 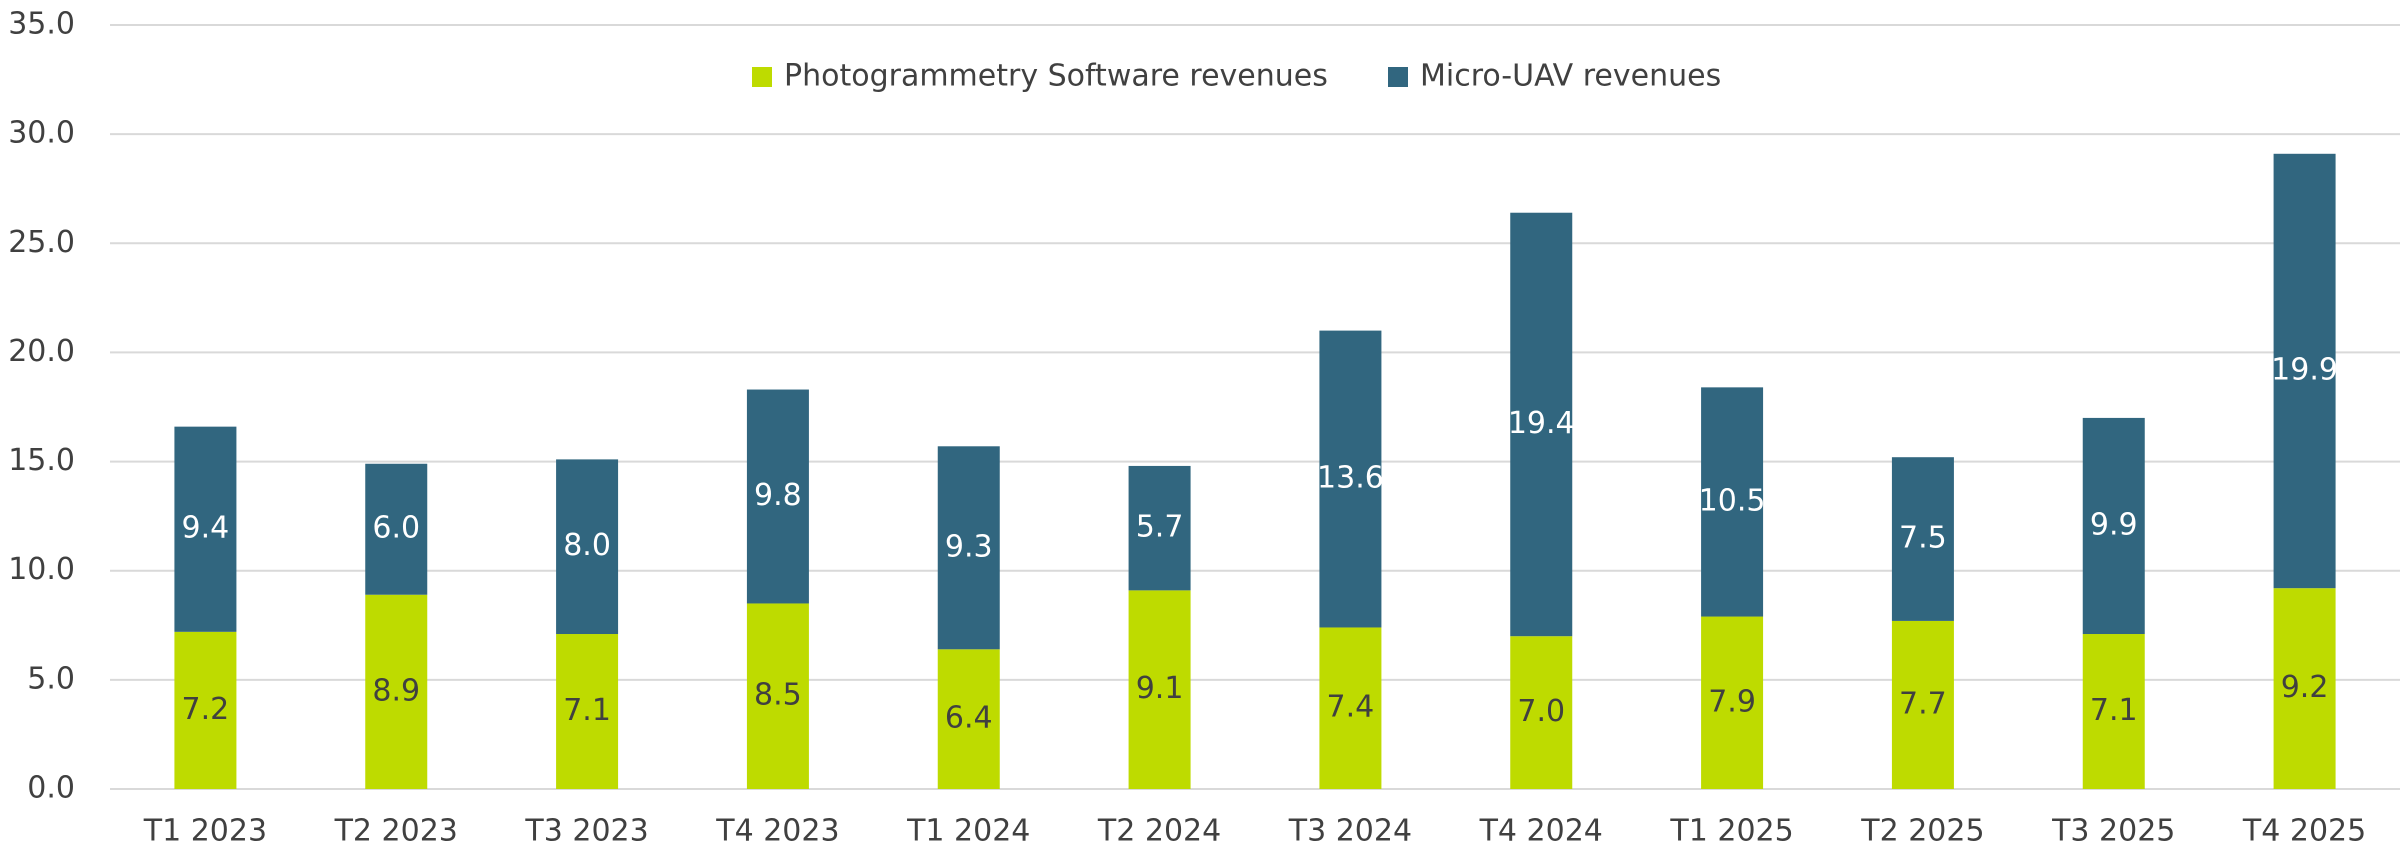 I want to click on data-label: 9.2, so click(x=2305, y=687).